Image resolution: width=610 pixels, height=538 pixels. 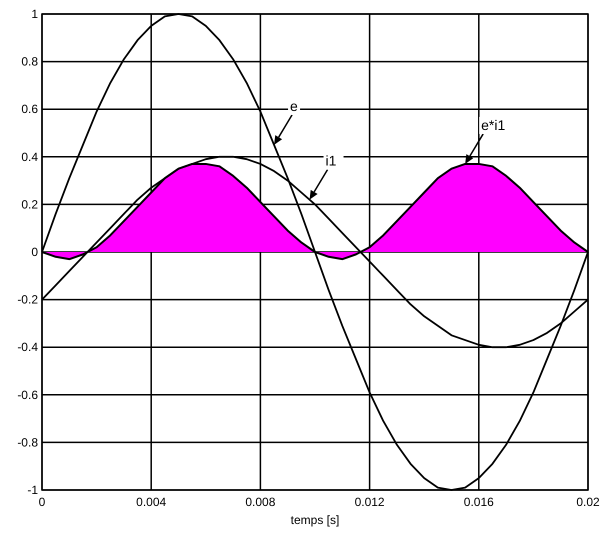 What do you see at coordinates (32, 490) in the screenshot?
I see `y-tick-label: -1` at bounding box center [32, 490].